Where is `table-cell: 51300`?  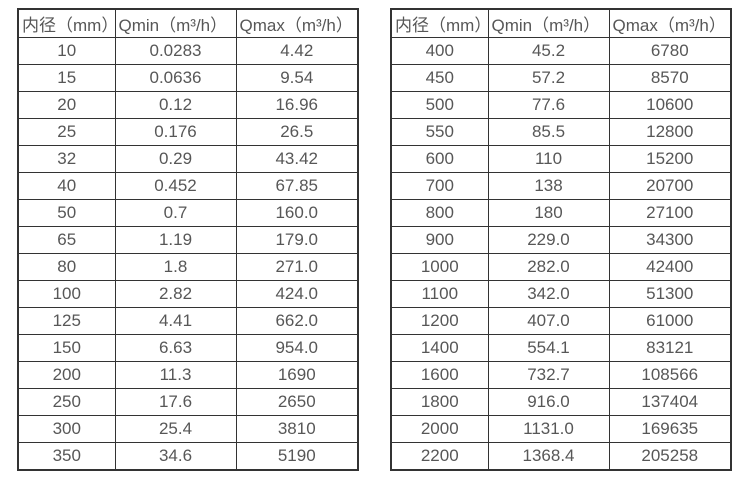
table-cell: 51300 is located at coordinates (670, 294).